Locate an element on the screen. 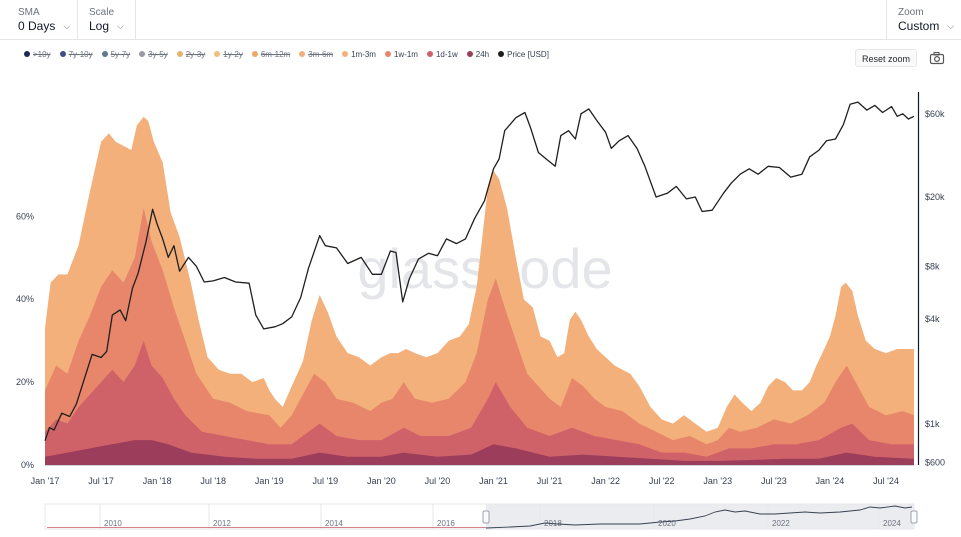  x-tick-label: Jan '18 is located at coordinates (157, 481).